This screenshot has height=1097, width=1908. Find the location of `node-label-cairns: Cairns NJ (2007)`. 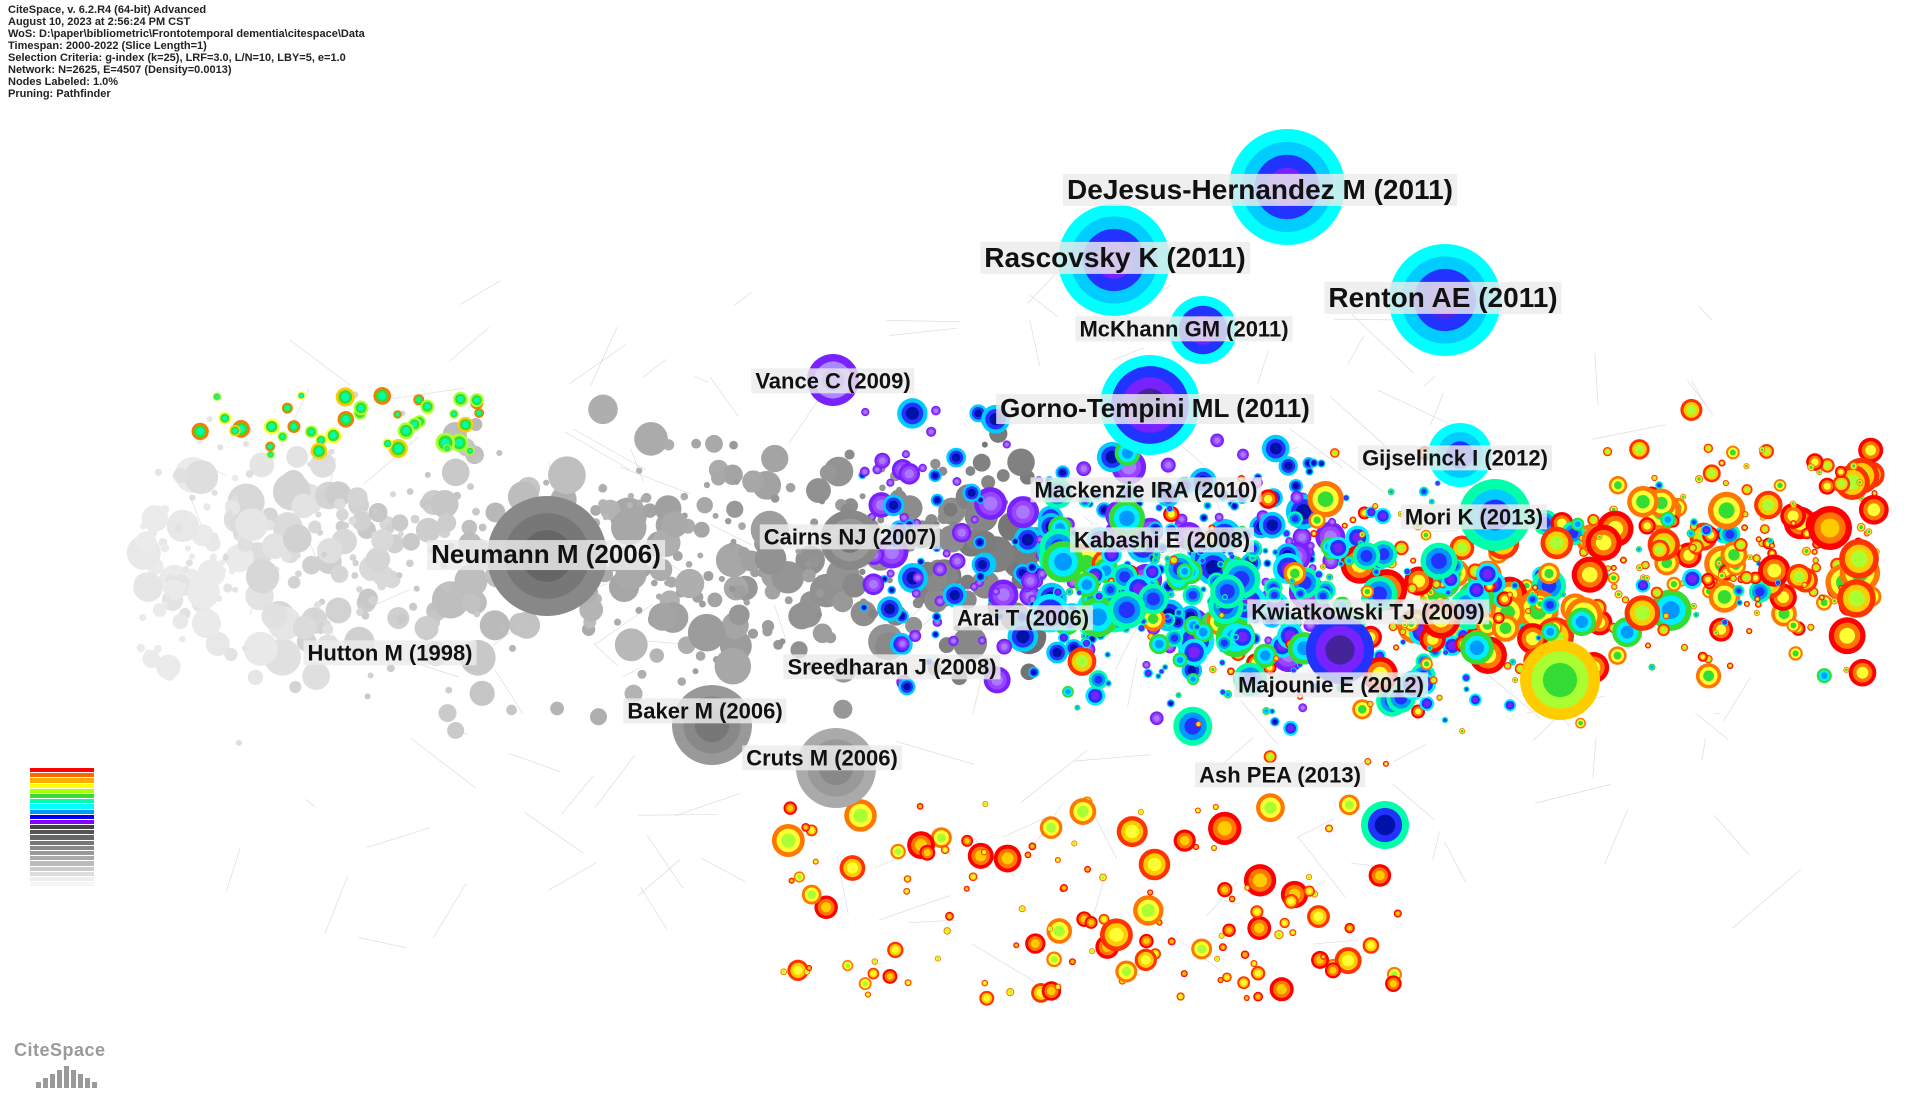

node-label-cairns: Cairns NJ (2007) is located at coordinates (850, 537).